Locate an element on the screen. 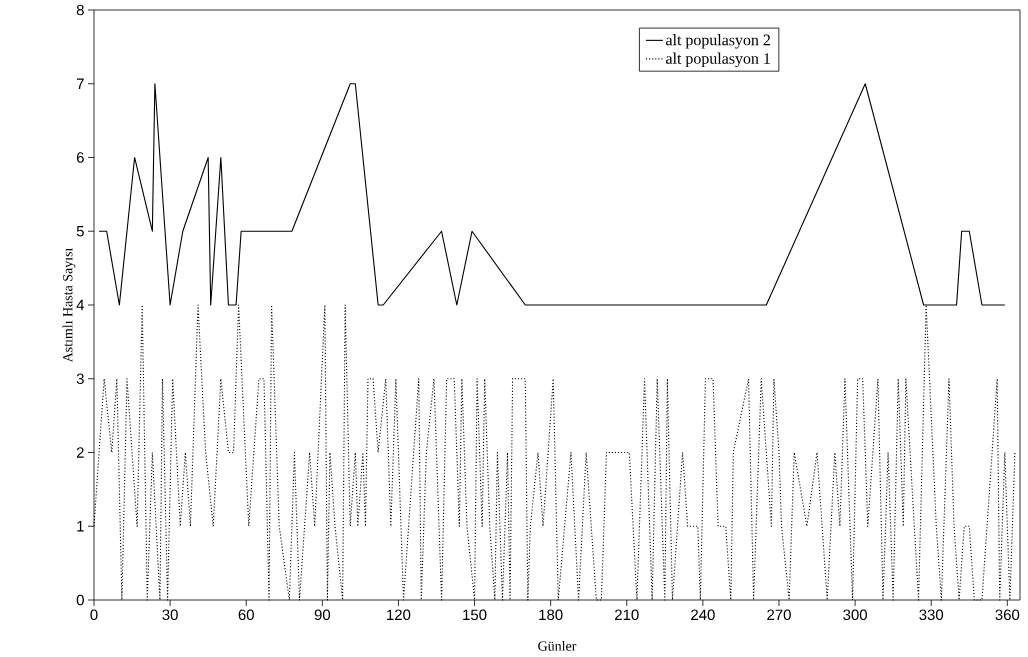  x-tick-label: 240 is located at coordinates (703, 615).